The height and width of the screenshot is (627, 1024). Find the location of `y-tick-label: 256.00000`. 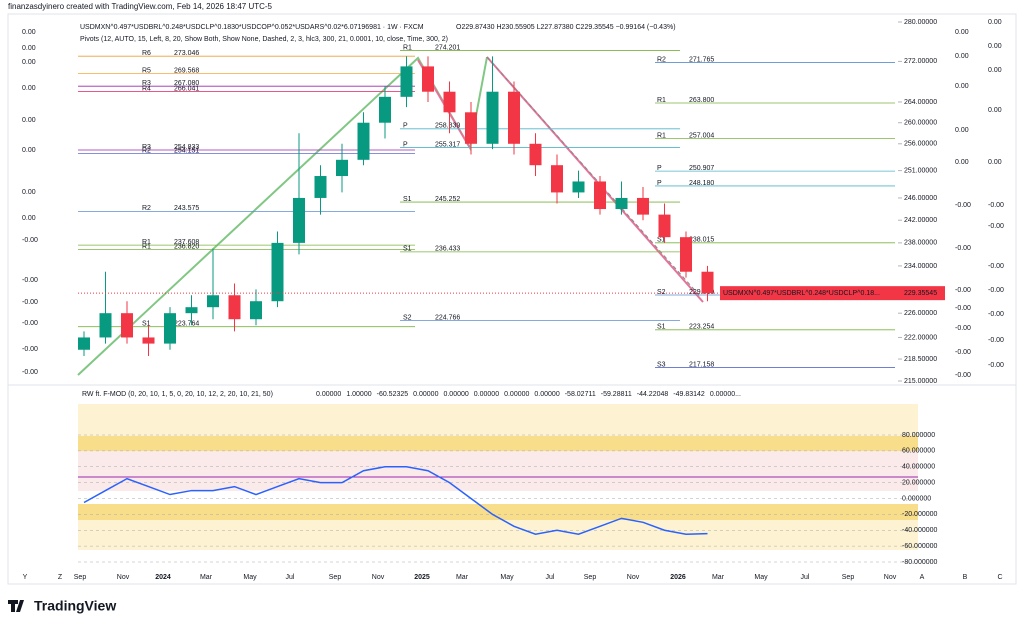

y-tick-label: 256.00000 is located at coordinates (920, 144).